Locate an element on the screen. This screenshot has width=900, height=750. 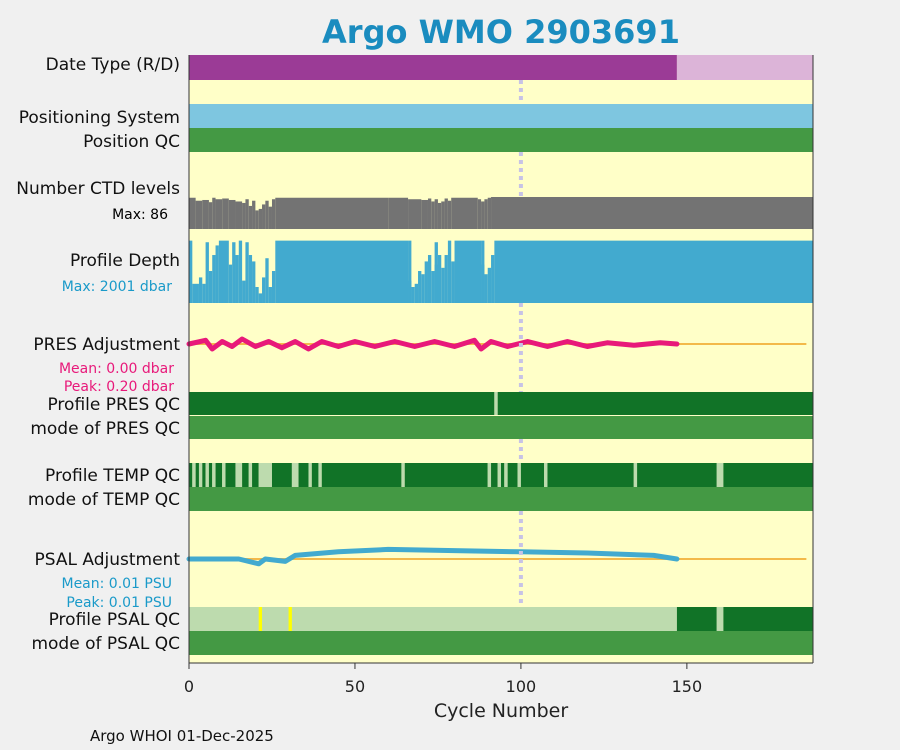
x-tick-label: 50 is located at coordinates (355, 686).